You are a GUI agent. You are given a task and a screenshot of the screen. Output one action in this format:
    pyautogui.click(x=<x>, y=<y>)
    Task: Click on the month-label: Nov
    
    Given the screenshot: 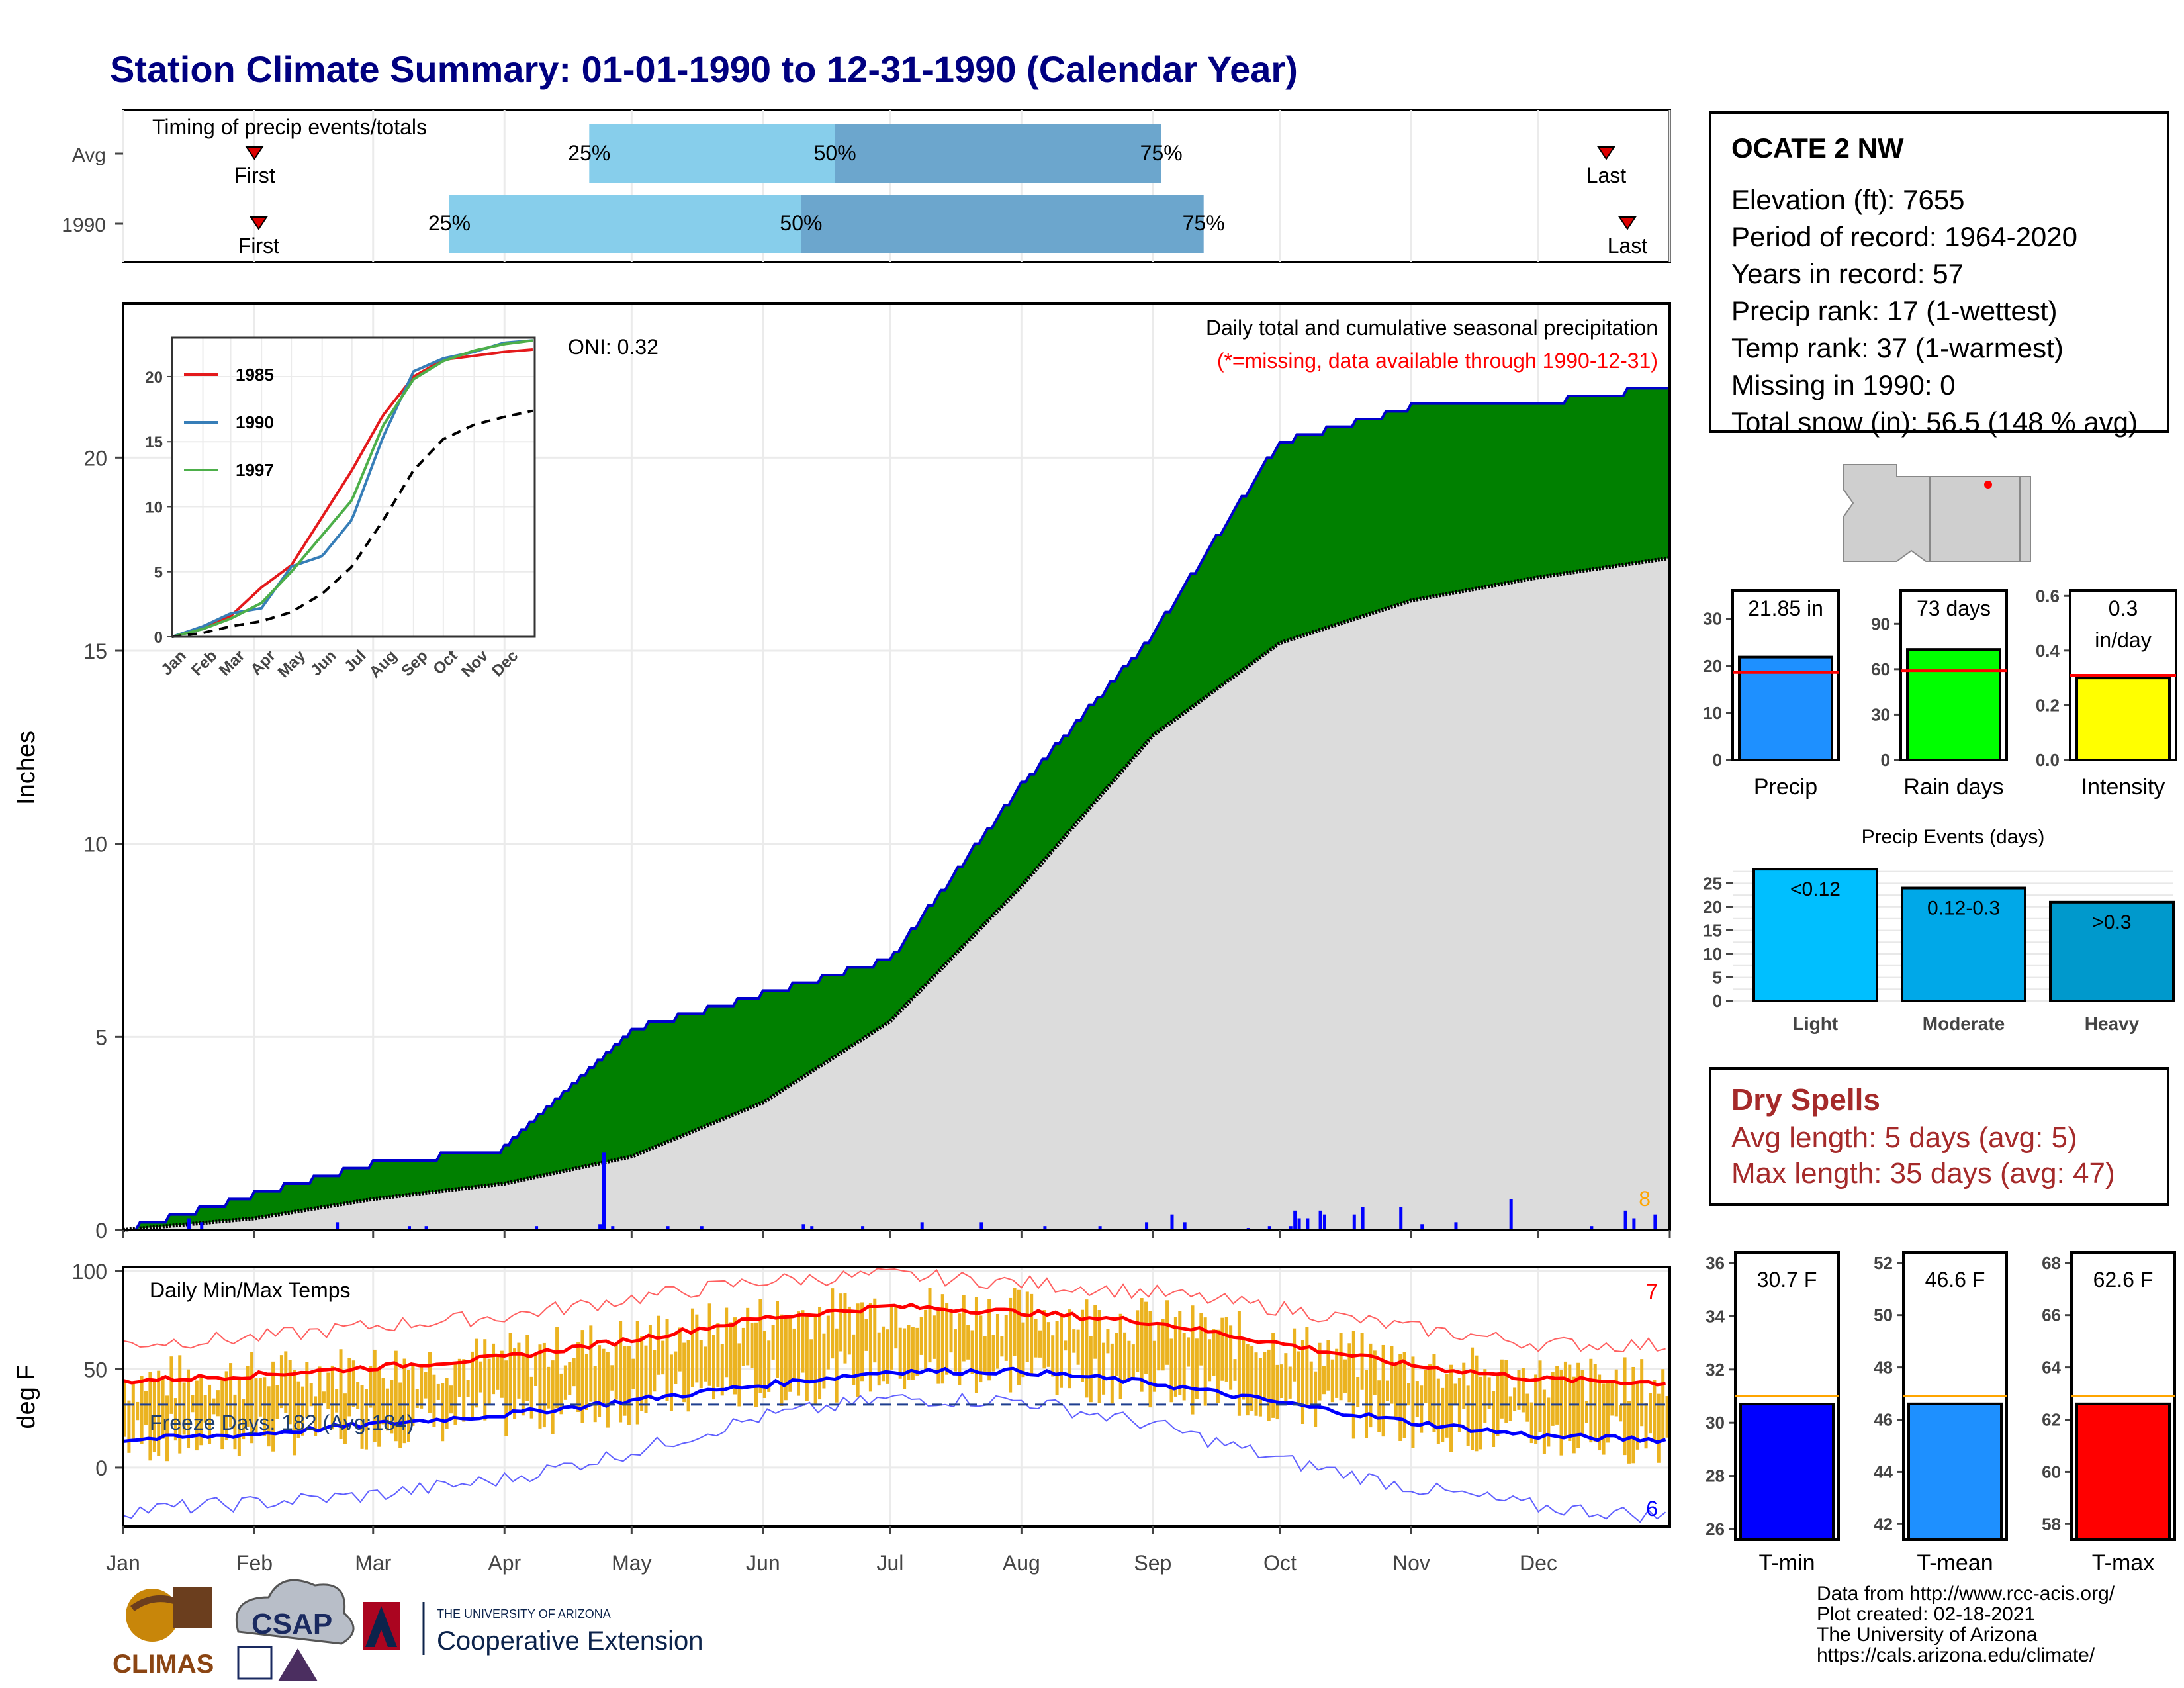 What is the action you would take?
    pyautogui.click(x=1411, y=1563)
    